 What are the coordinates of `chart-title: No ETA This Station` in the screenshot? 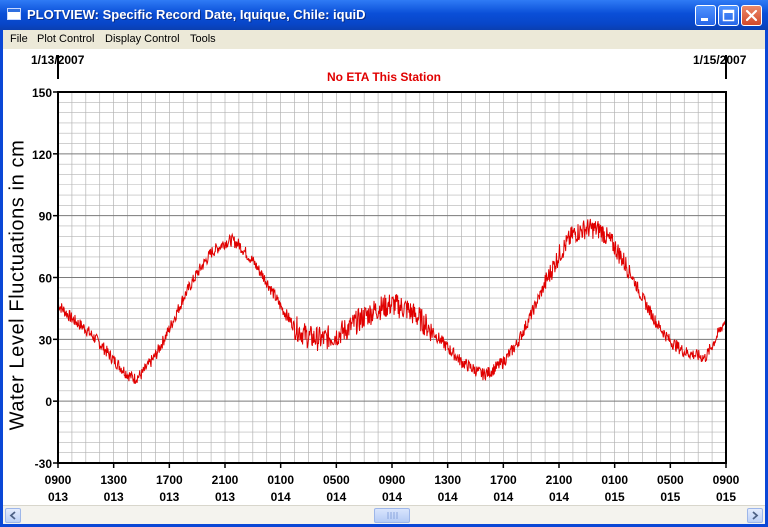 It's located at (384, 77).